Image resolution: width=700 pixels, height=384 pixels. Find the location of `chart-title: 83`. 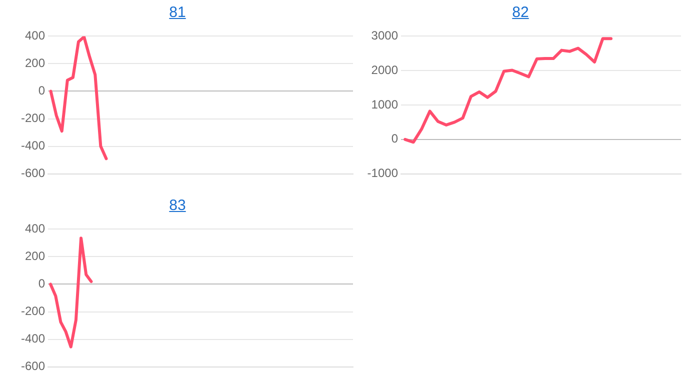

chart-title: 83 is located at coordinates (177, 205).